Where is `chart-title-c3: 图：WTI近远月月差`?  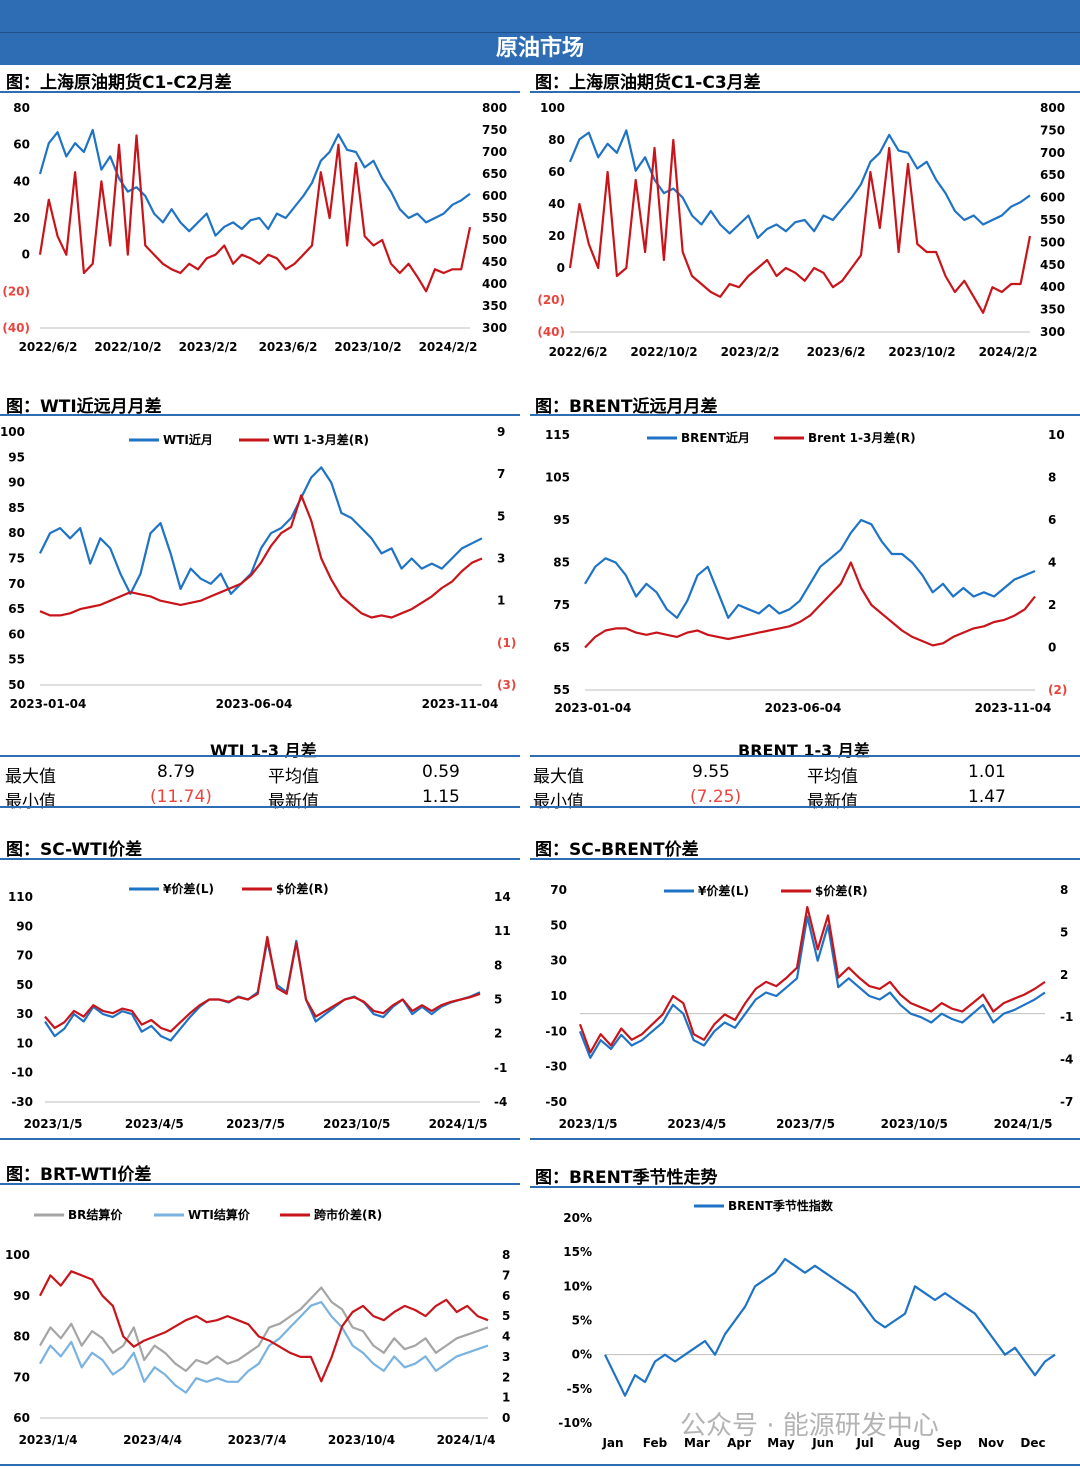 chart-title-c3: 图：WTI近远月月差 is located at coordinates (84, 407).